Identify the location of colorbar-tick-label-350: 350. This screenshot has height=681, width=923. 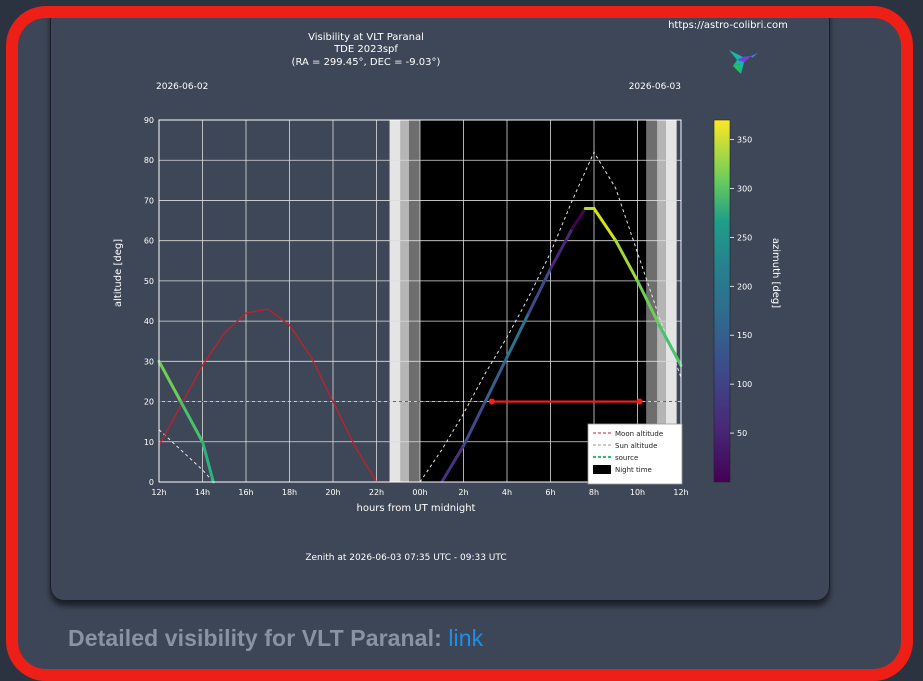
(744, 140).